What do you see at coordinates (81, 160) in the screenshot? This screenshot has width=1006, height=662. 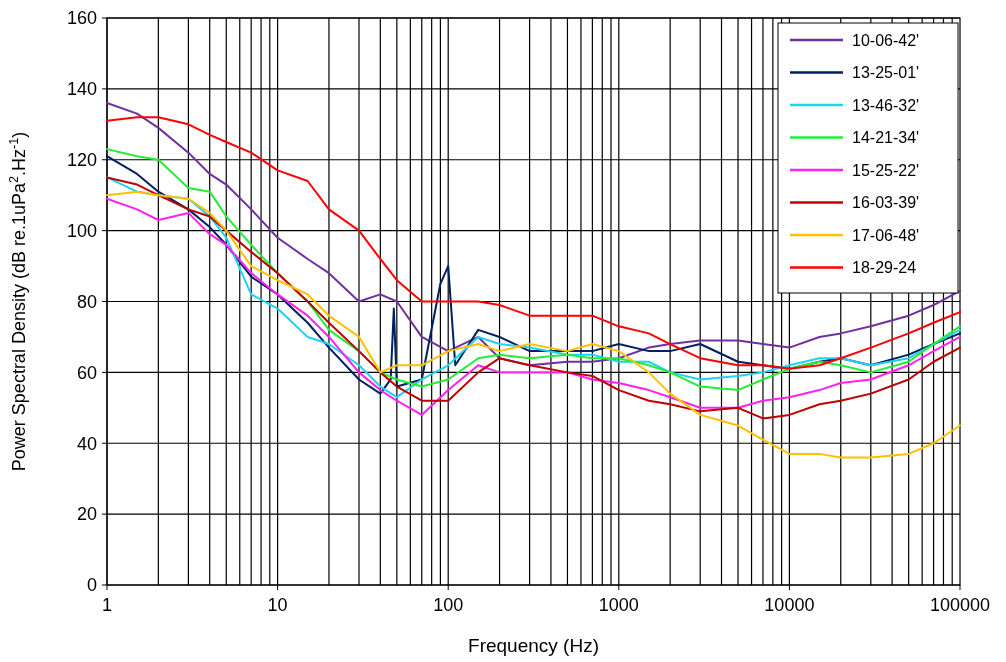 I see `y-tick-label: 120` at bounding box center [81, 160].